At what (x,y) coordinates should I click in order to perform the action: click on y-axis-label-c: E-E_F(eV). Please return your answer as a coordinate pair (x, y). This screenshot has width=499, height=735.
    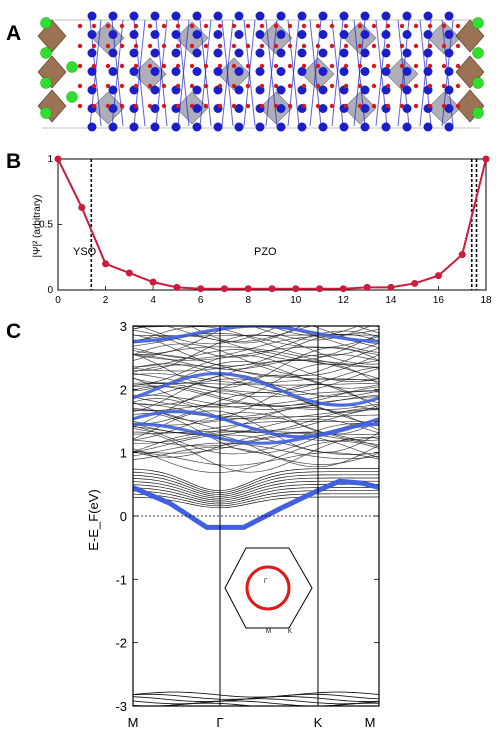
    Looking at the image, I should click on (93, 519).